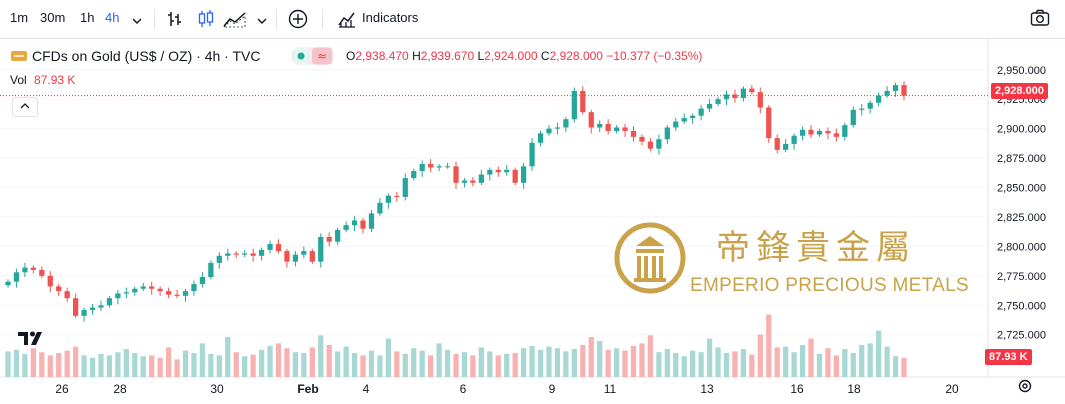  What do you see at coordinates (206, 21) in the screenshot?
I see `candle-style-icon` at bounding box center [206, 21].